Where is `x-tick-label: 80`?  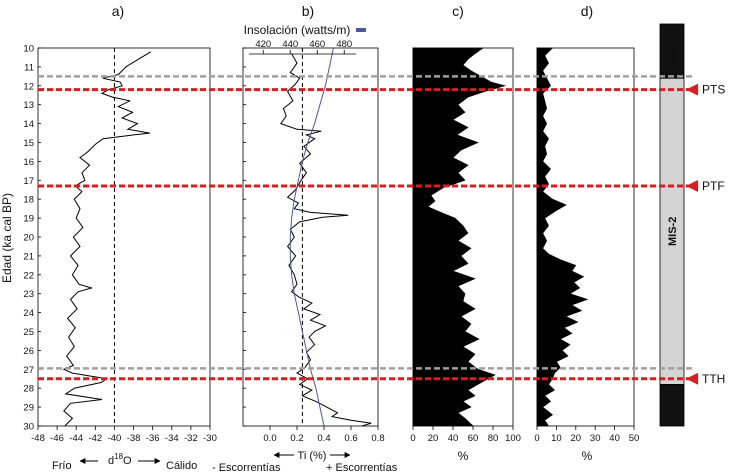
x-tick-label: 80 is located at coordinates (493, 438).